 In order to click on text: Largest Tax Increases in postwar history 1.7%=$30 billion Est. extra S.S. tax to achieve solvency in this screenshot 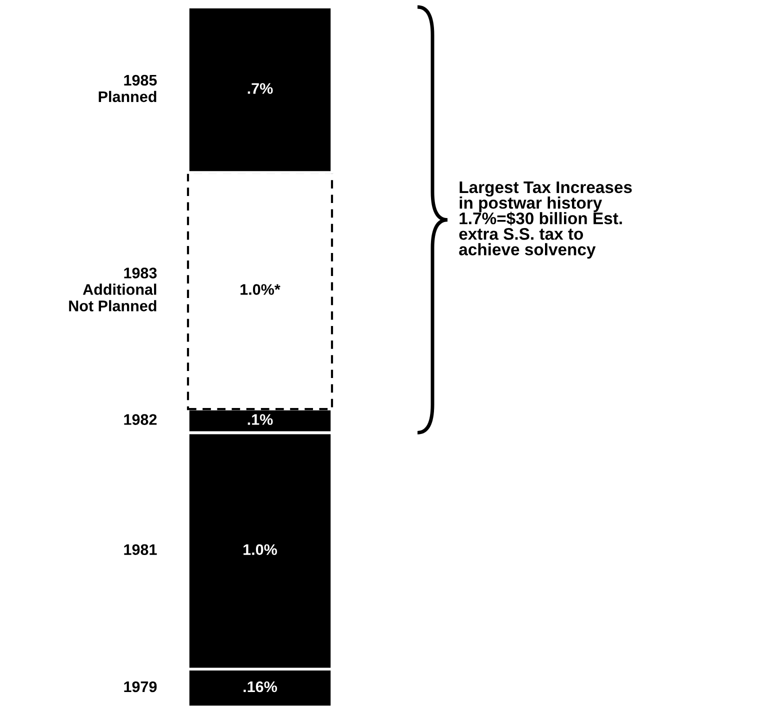, I will do `click(545, 220)`.